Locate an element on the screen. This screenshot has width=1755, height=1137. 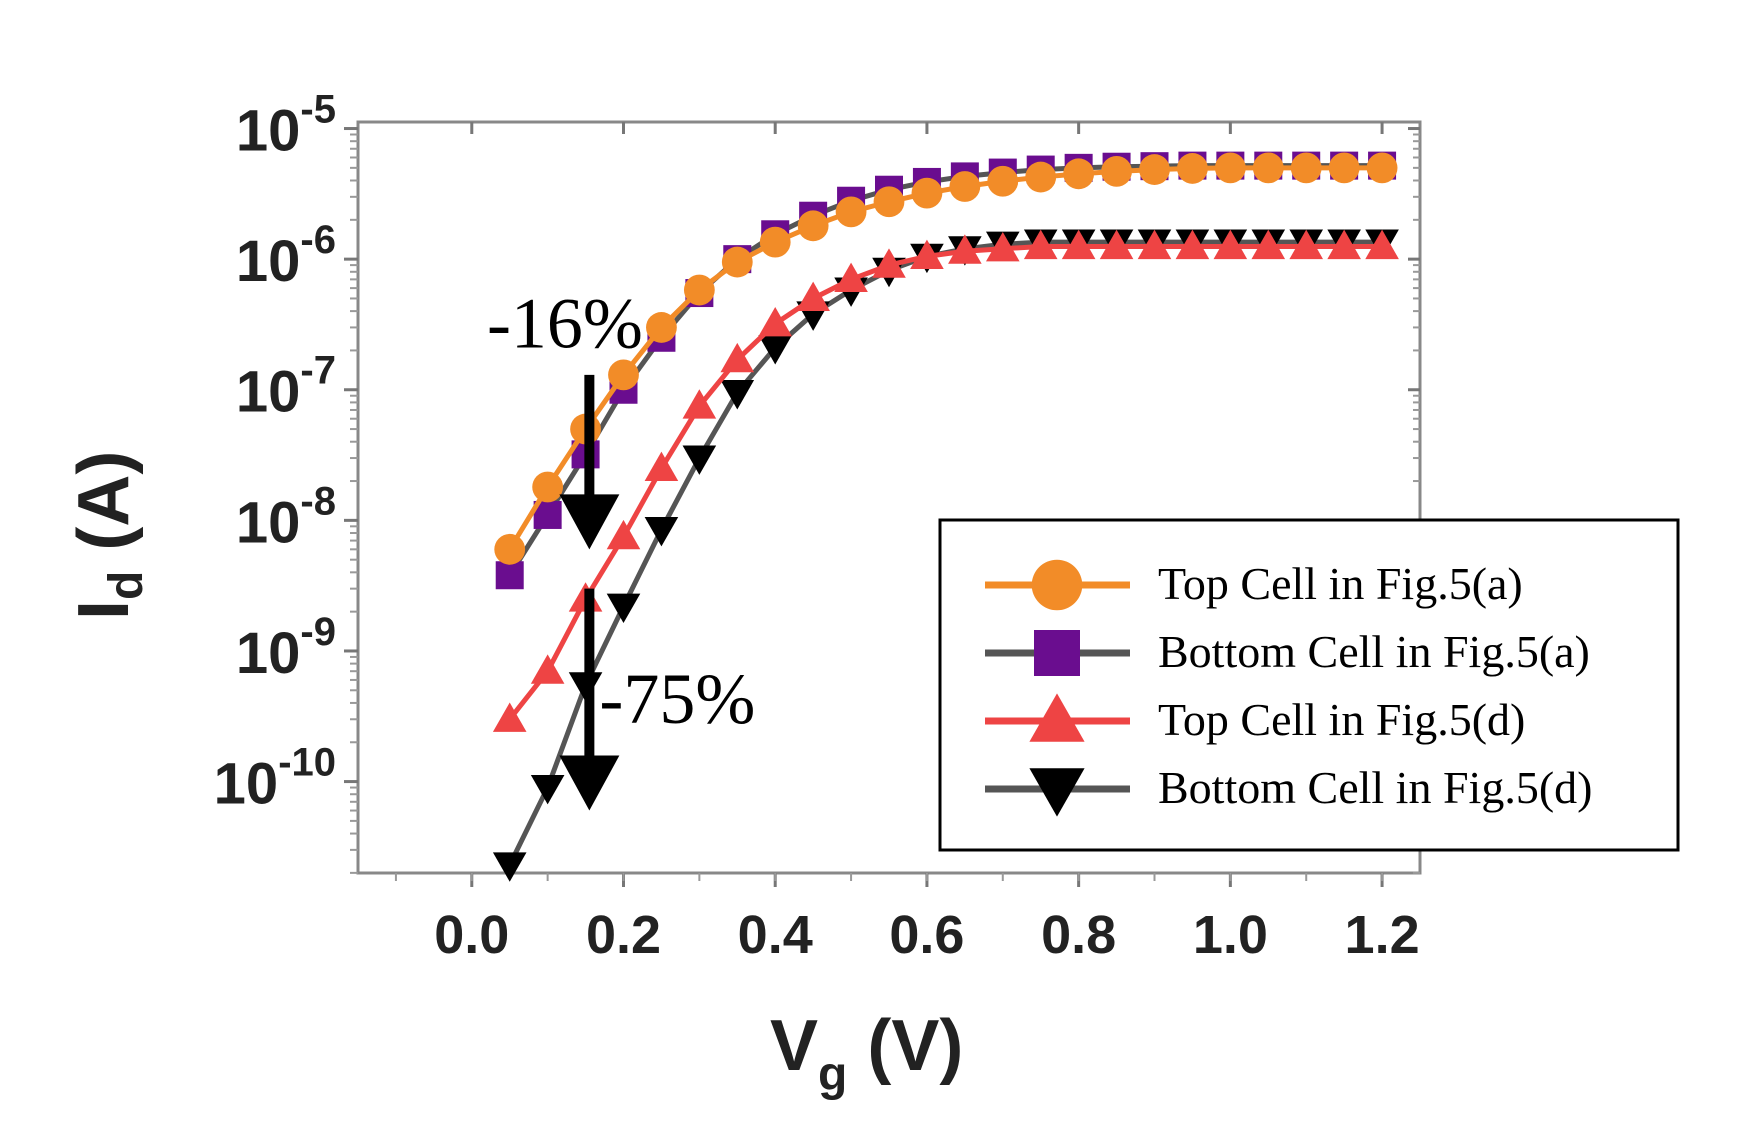
y-tick-label: 10⁻⁵ is located at coordinates (286, 126).